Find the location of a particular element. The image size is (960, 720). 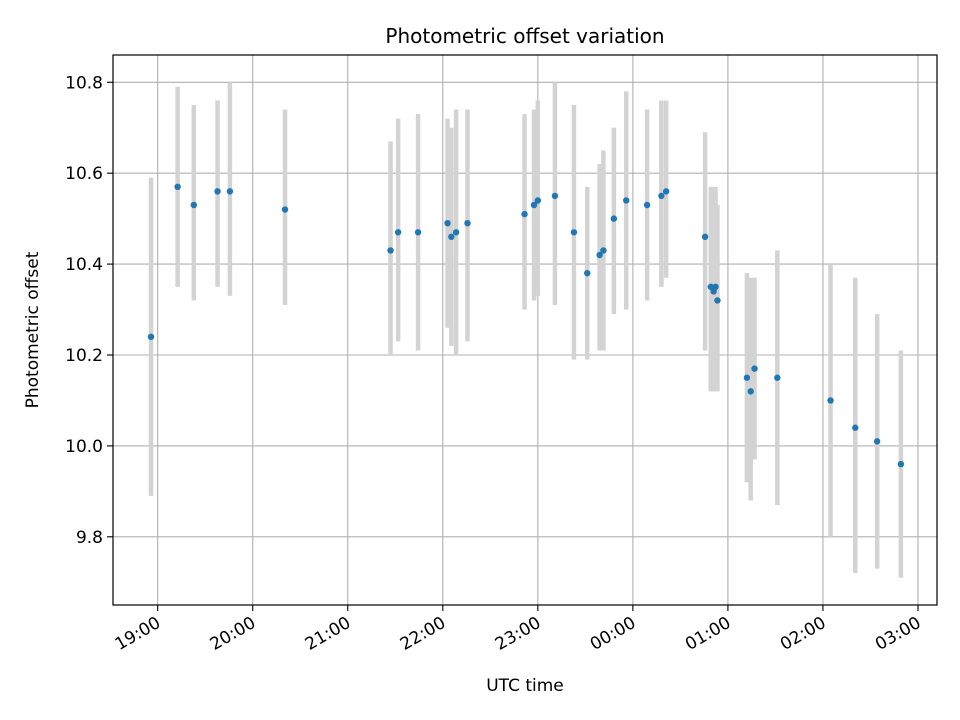

y-tick-label: 10.2 is located at coordinates (84, 356).